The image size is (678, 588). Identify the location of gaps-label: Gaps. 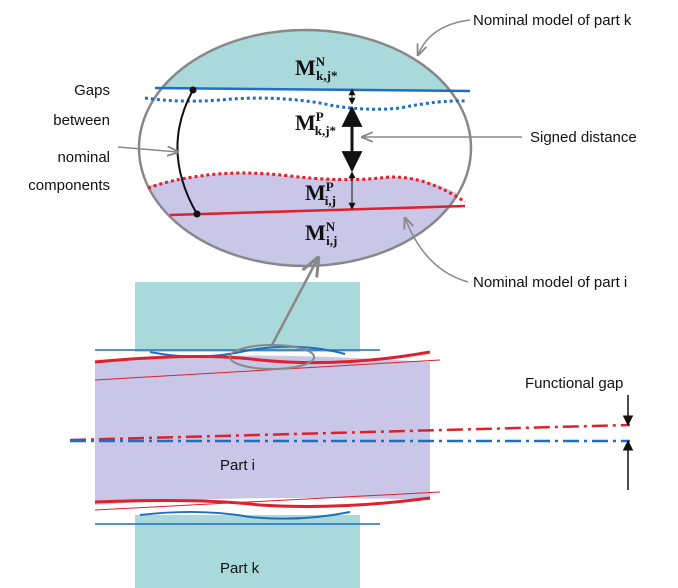
(92, 90).